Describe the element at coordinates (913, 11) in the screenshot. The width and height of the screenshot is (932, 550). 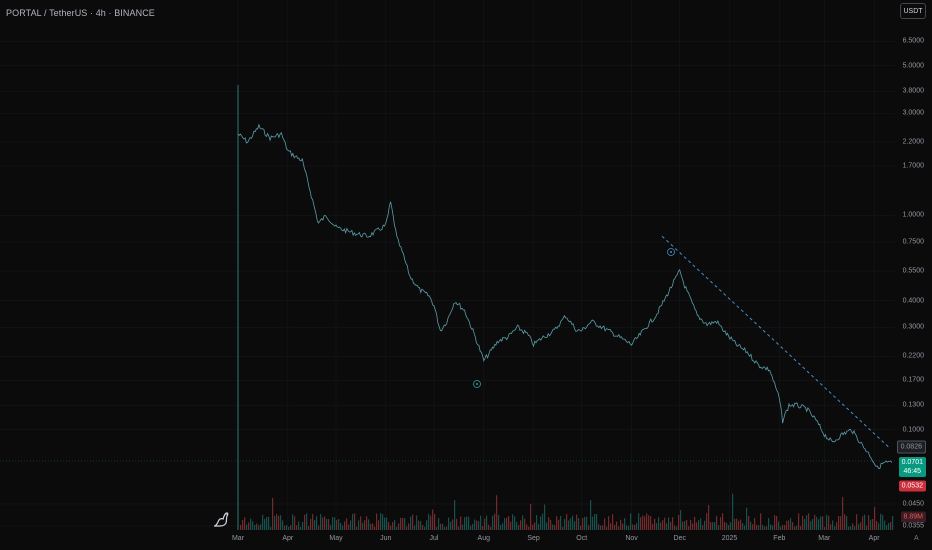
I see `currency-button: USDT` at that location.